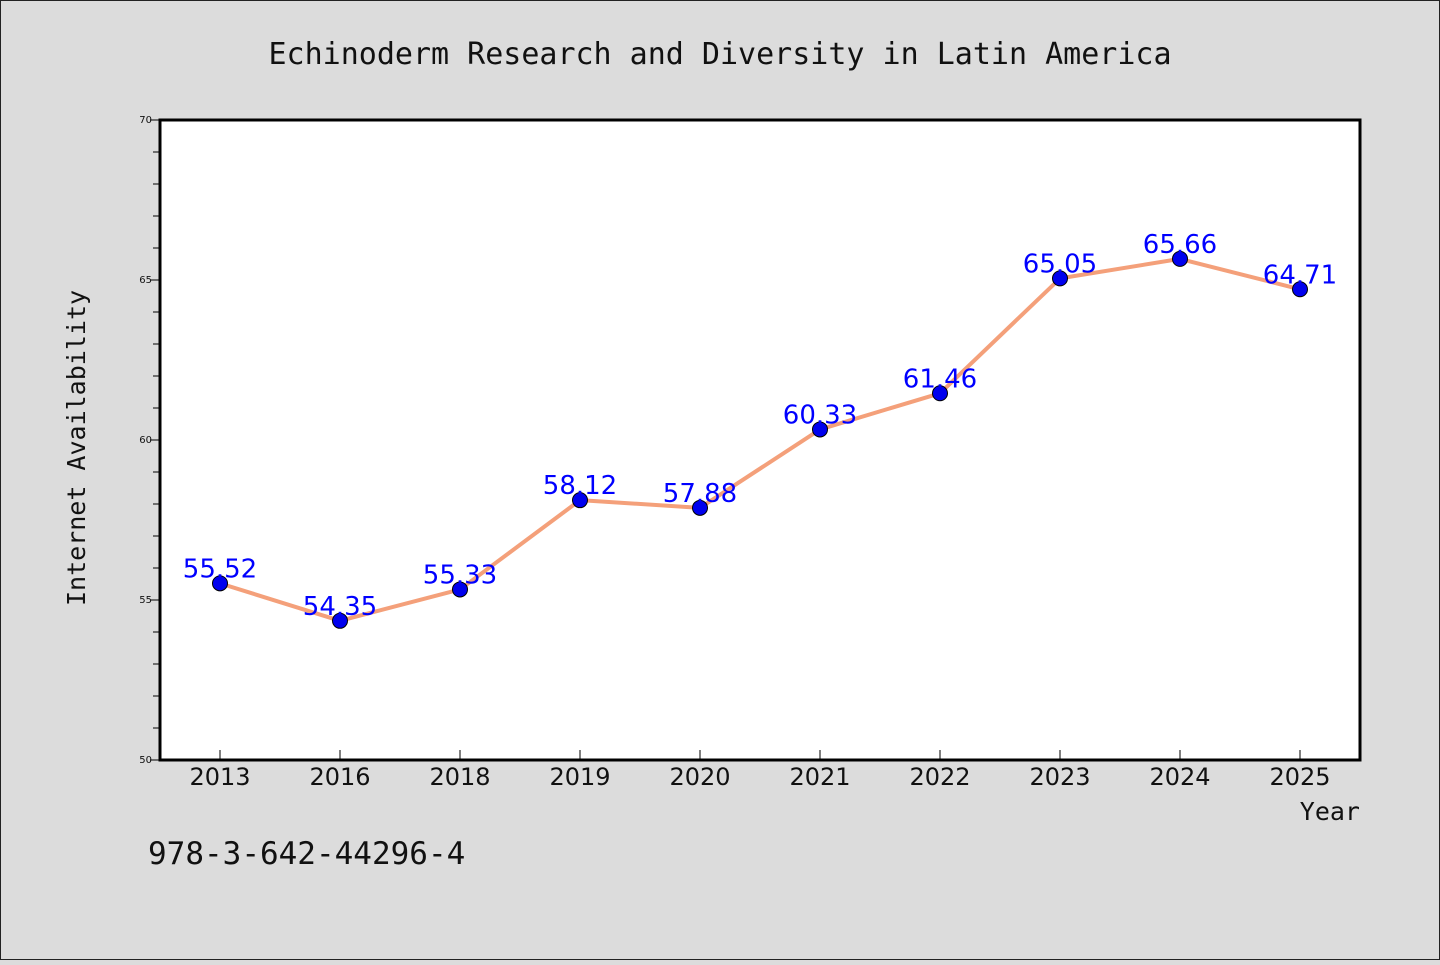 This screenshot has height=965, width=1440. Describe the element at coordinates (819, 777) in the screenshot. I see `x-tick-label: 2021` at that location.